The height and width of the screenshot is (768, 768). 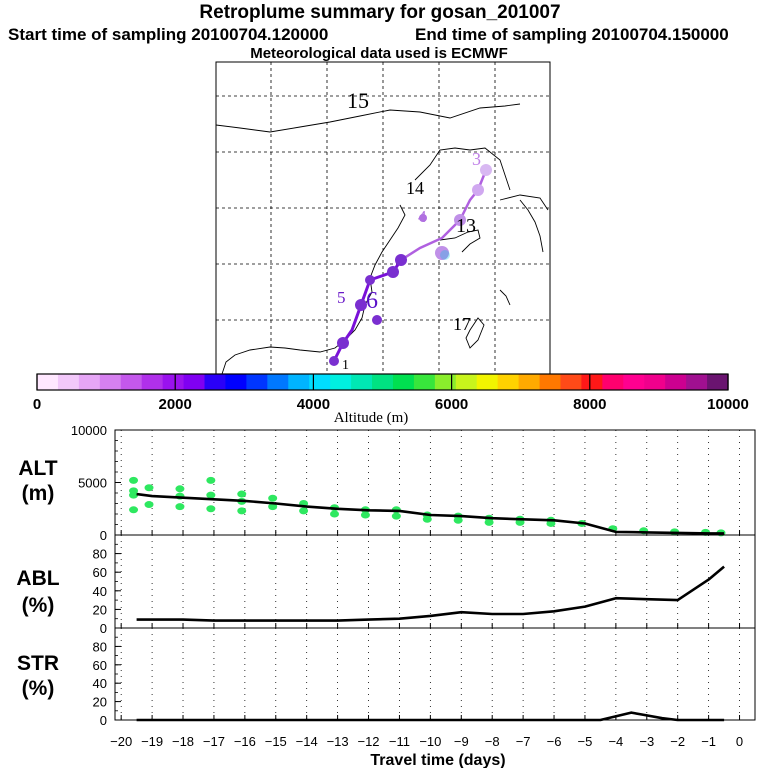 What do you see at coordinates (152, 741) in the screenshot?
I see `x-tick-label: −19` at bounding box center [152, 741].